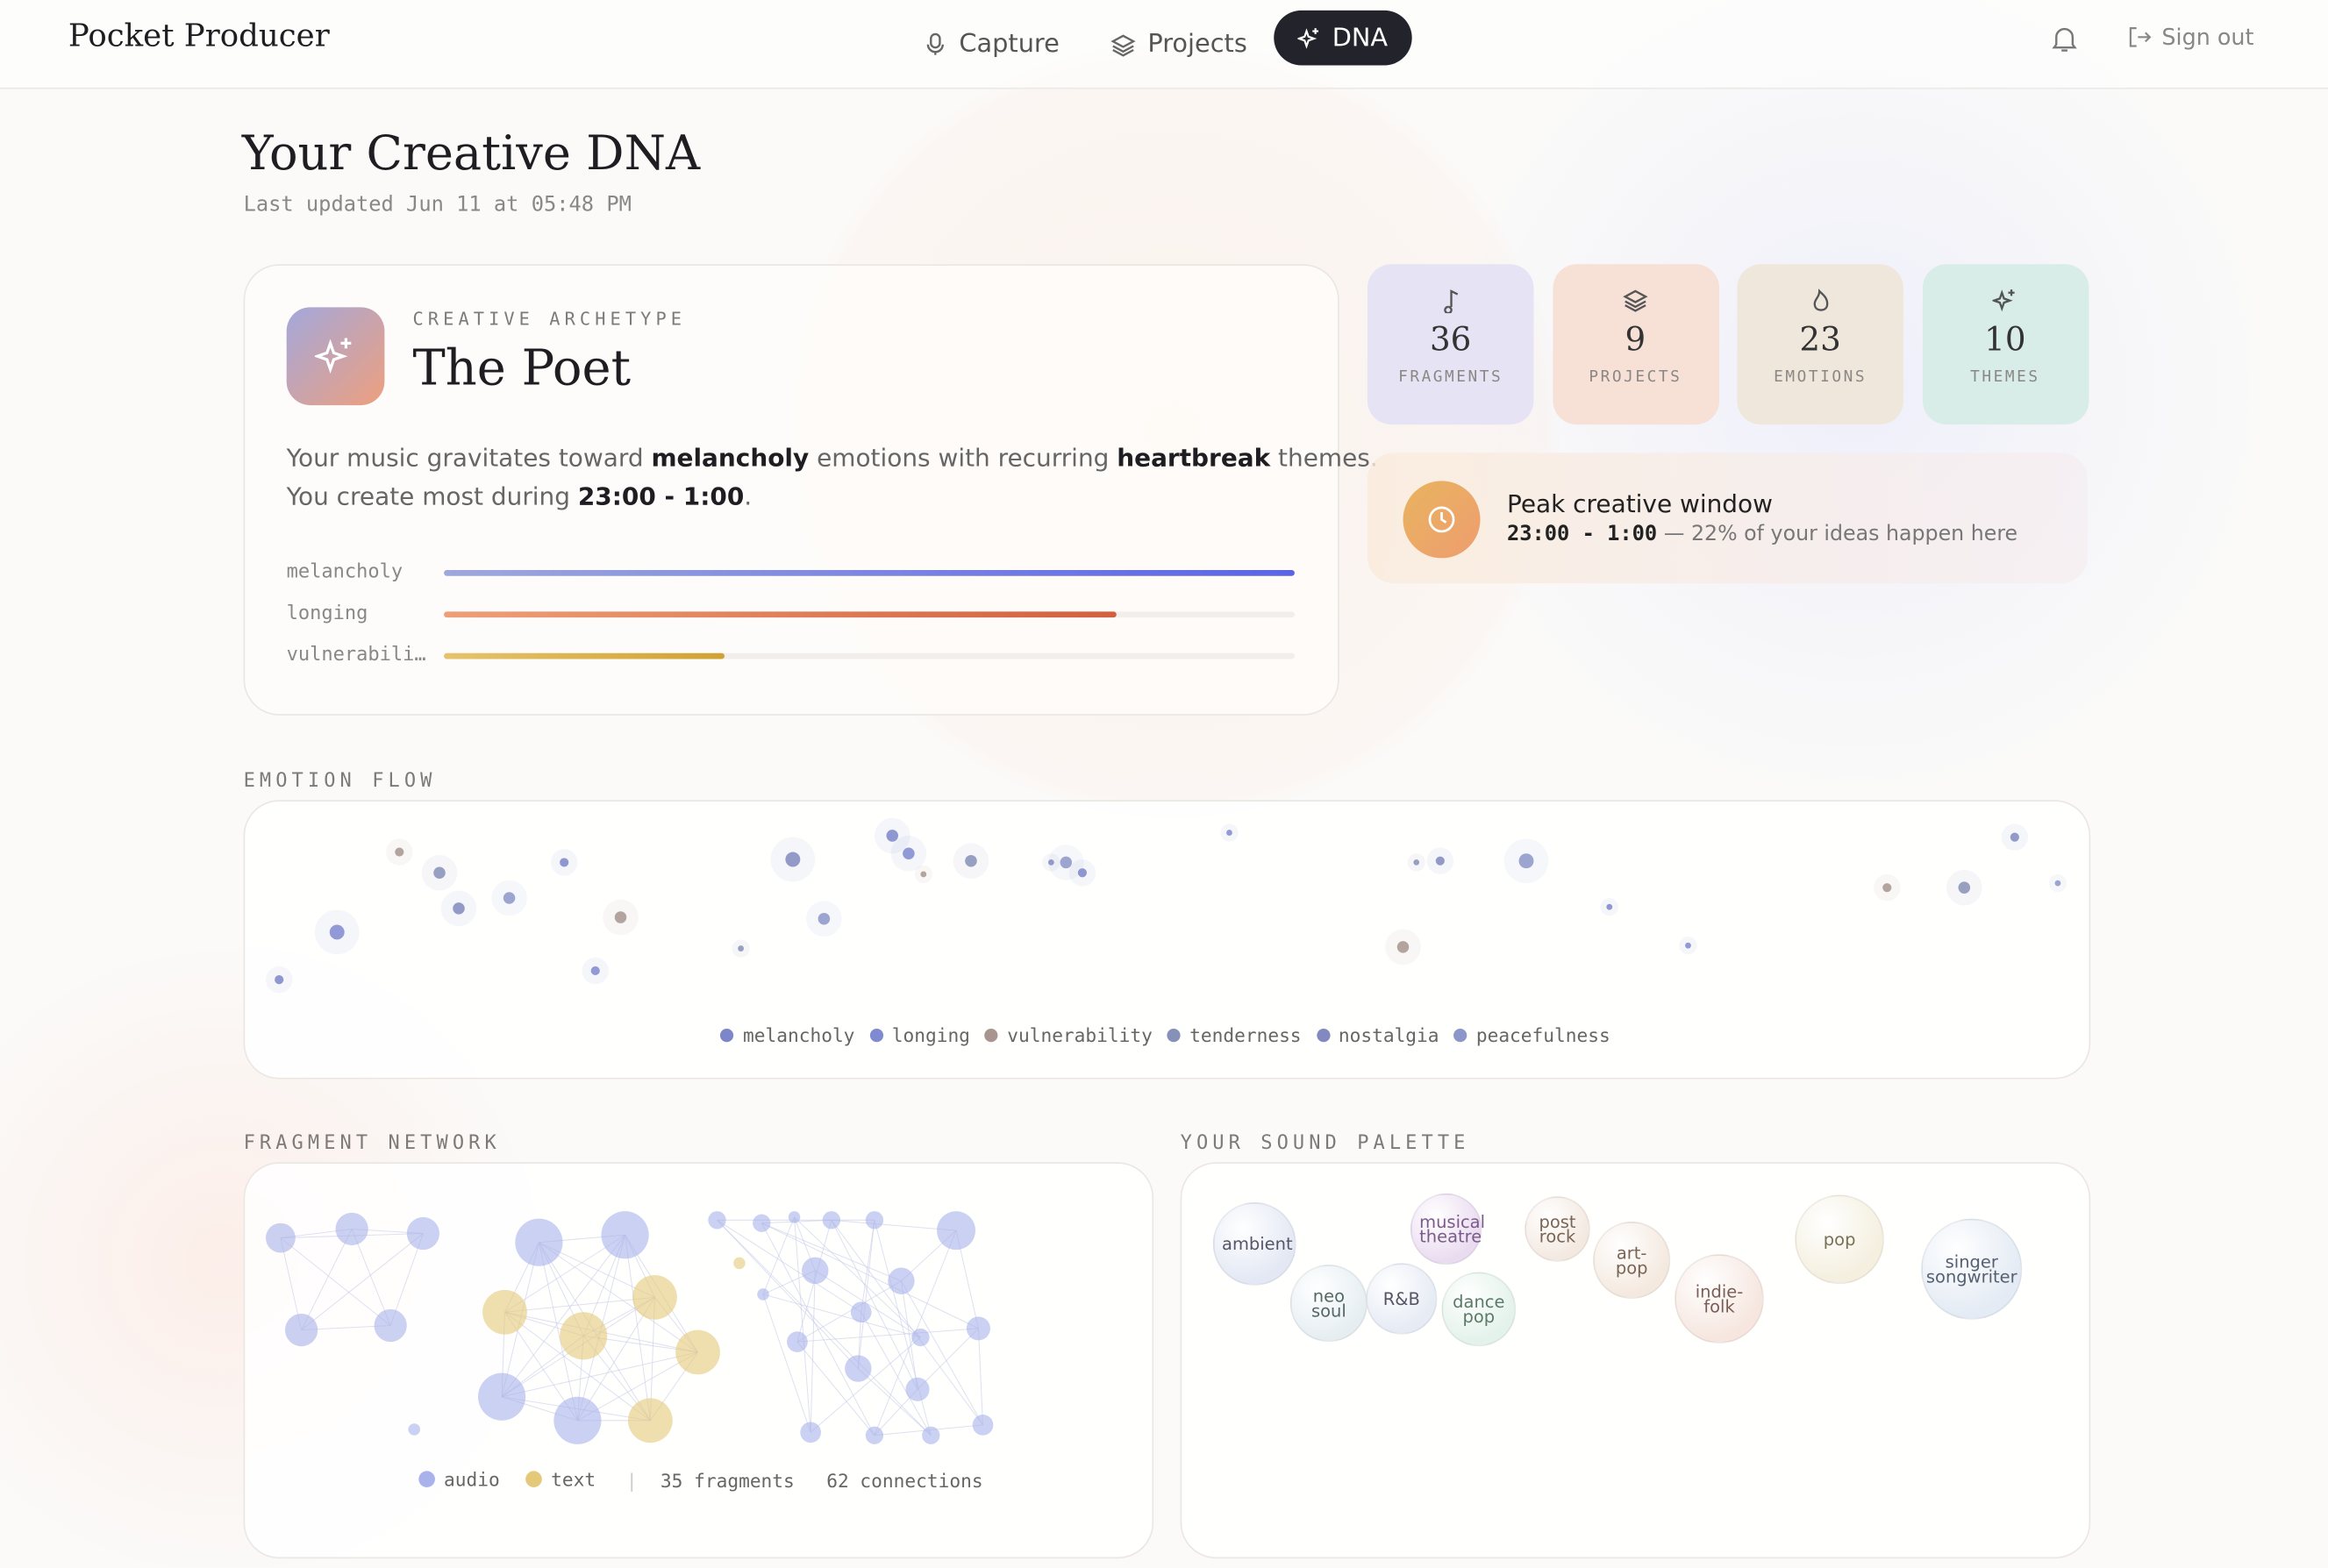 Image resolution: width=2328 pixels, height=1568 pixels. Describe the element at coordinates (1308, 38) in the screenshot. I see `sparkle-icon` at that location.